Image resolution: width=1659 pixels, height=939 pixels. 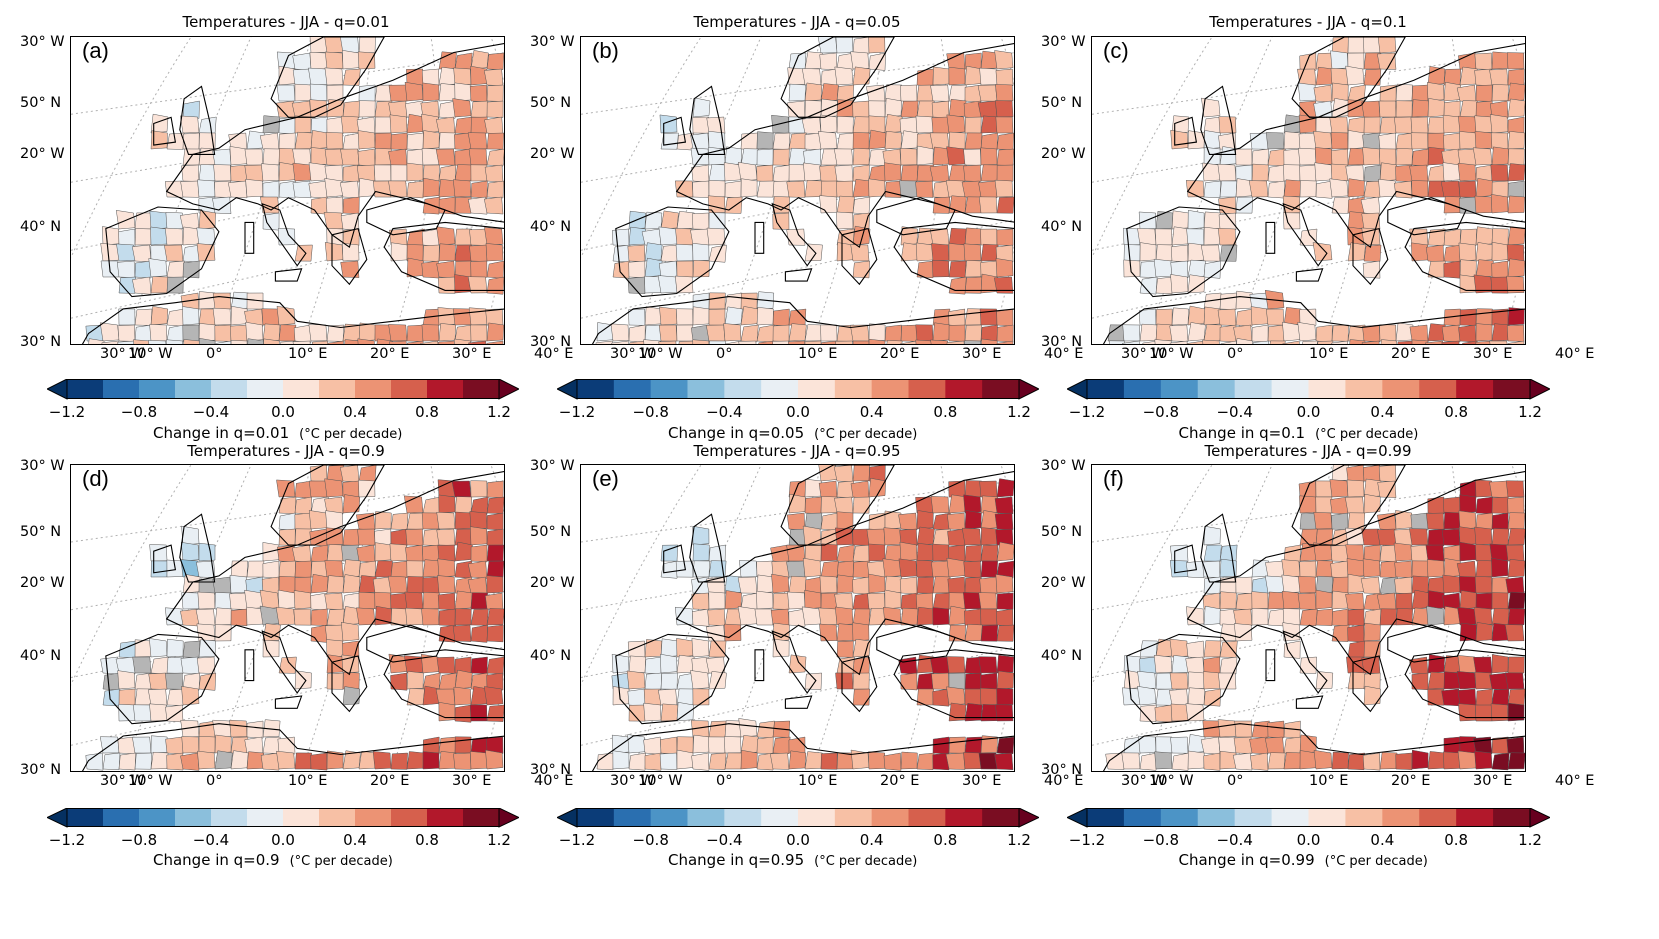 I want to click on panel-letter: (f), so click(x=1113, y=478).